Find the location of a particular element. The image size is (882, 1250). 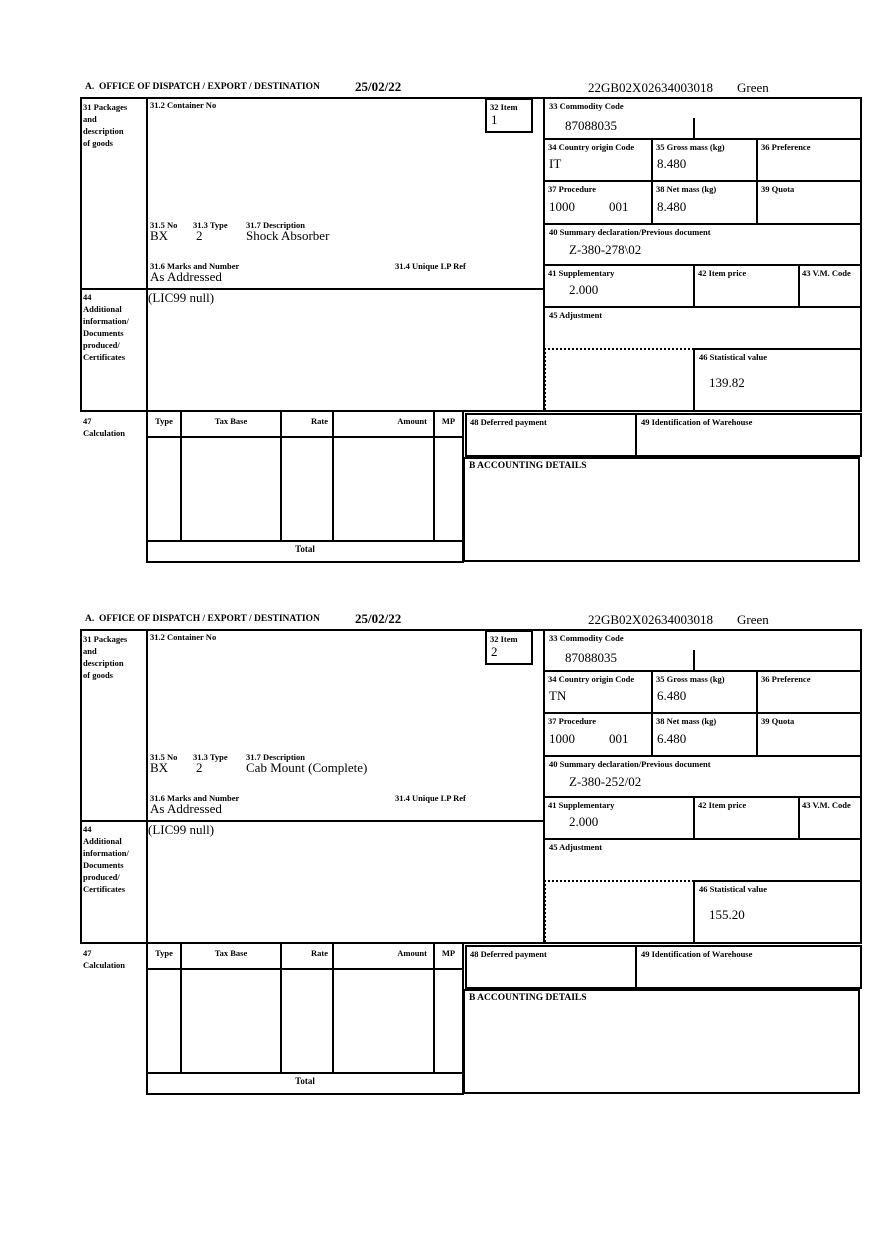

vm-code-label: 43 V.M. Code is located at coordinates (826, 273).